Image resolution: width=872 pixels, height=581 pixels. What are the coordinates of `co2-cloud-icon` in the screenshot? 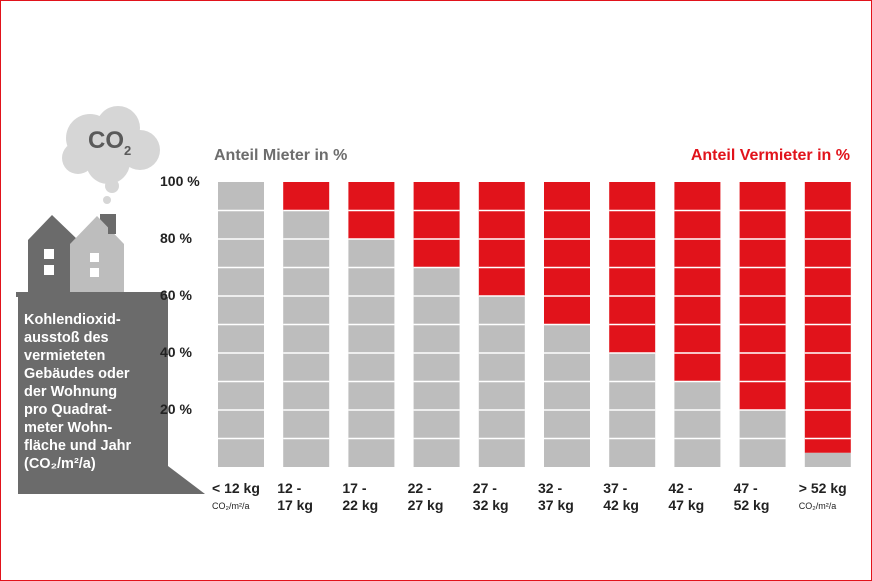 It's located at (111, 155).